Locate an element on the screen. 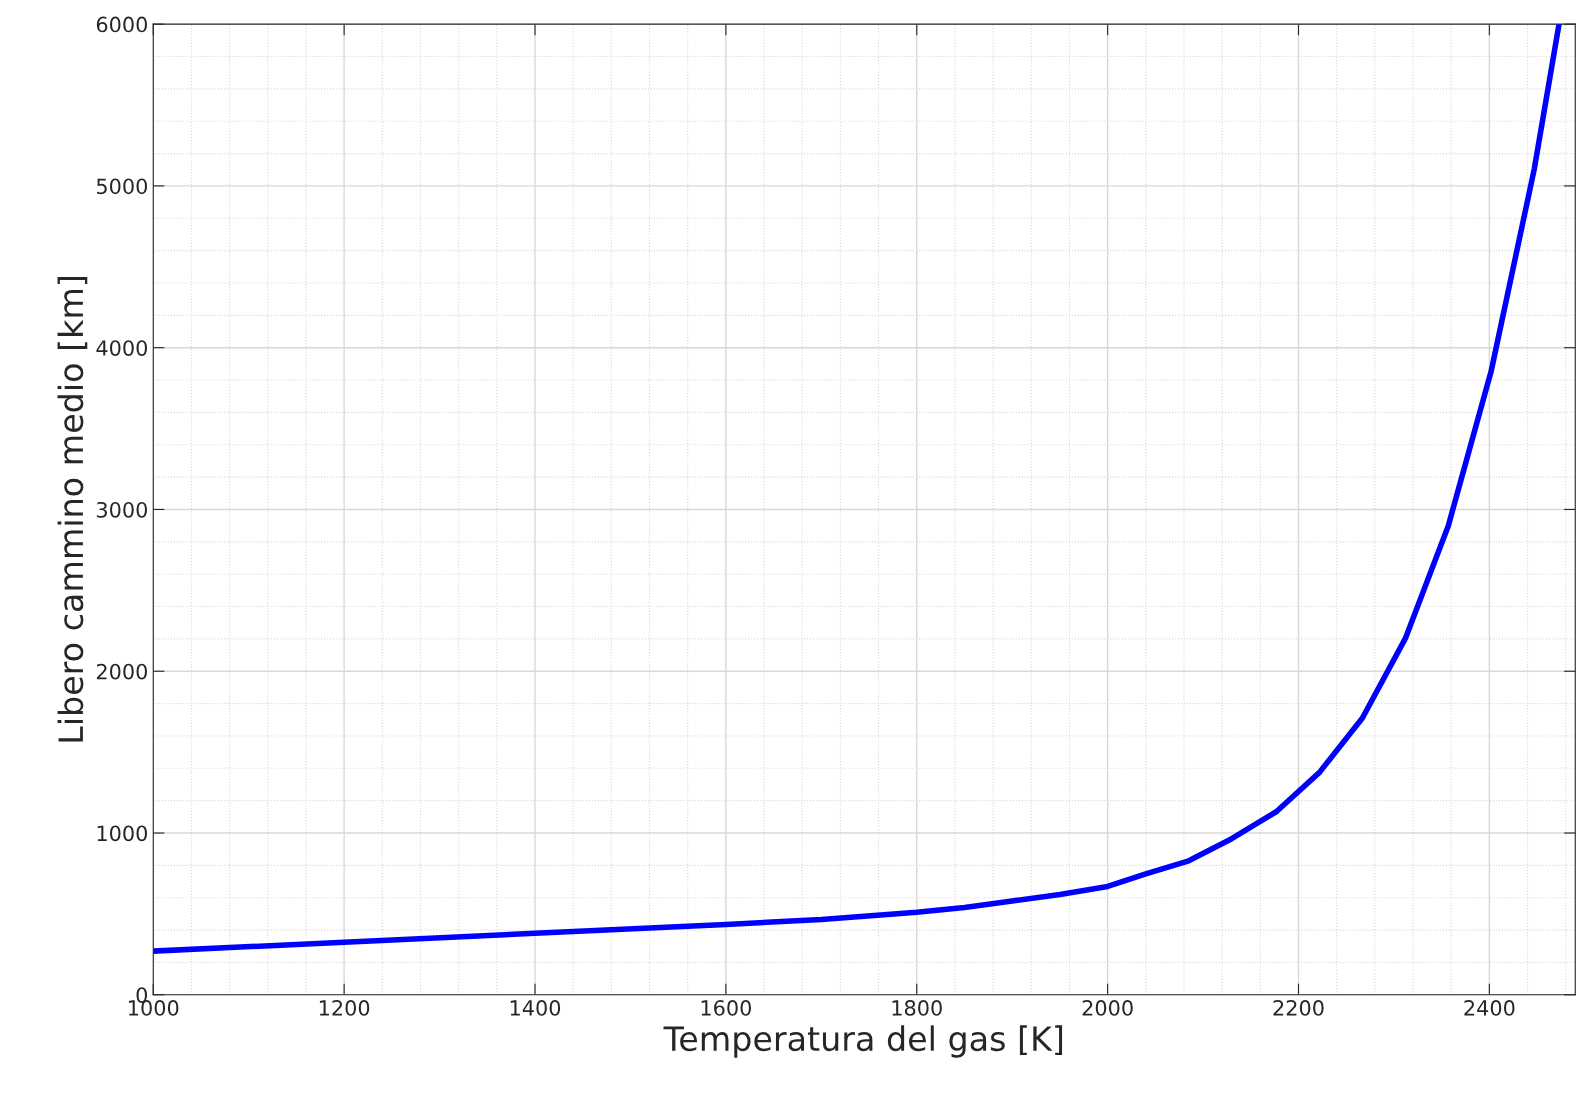 Image resolution: width=1580 pixels, height=1098 pixels. x-tick-label: 1800 is located at coordinates (917, 1008).